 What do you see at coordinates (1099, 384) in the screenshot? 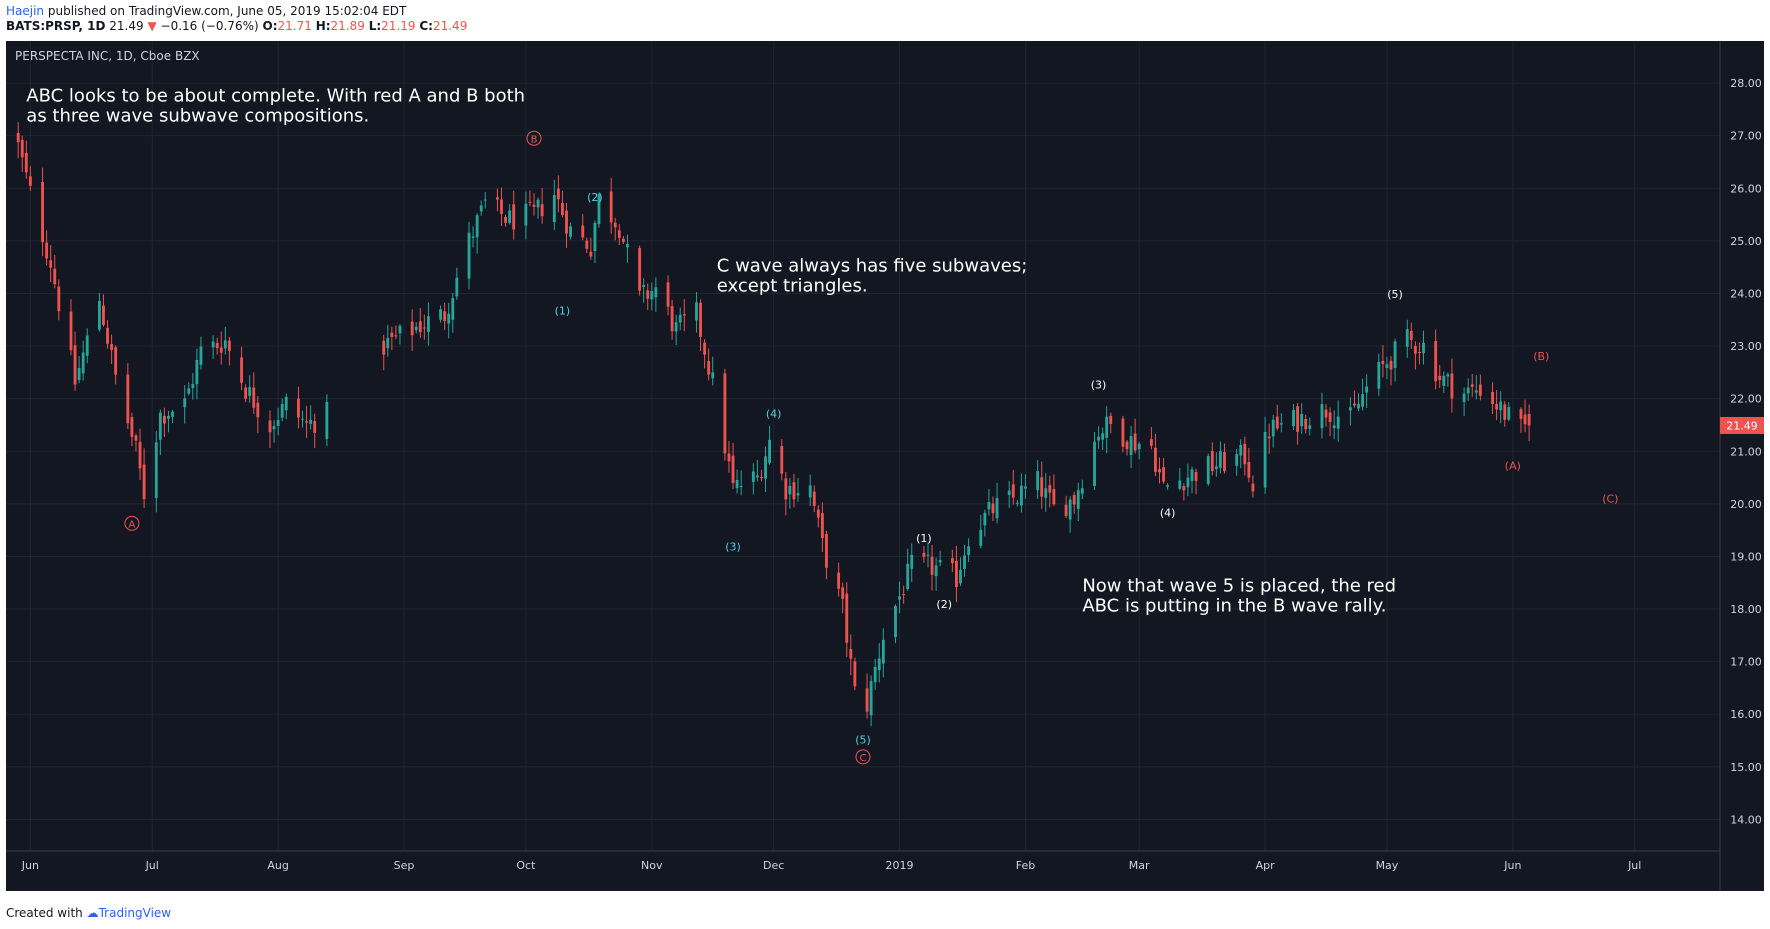
I see `wave-label: (3)` at bounding box center [1099, 384].